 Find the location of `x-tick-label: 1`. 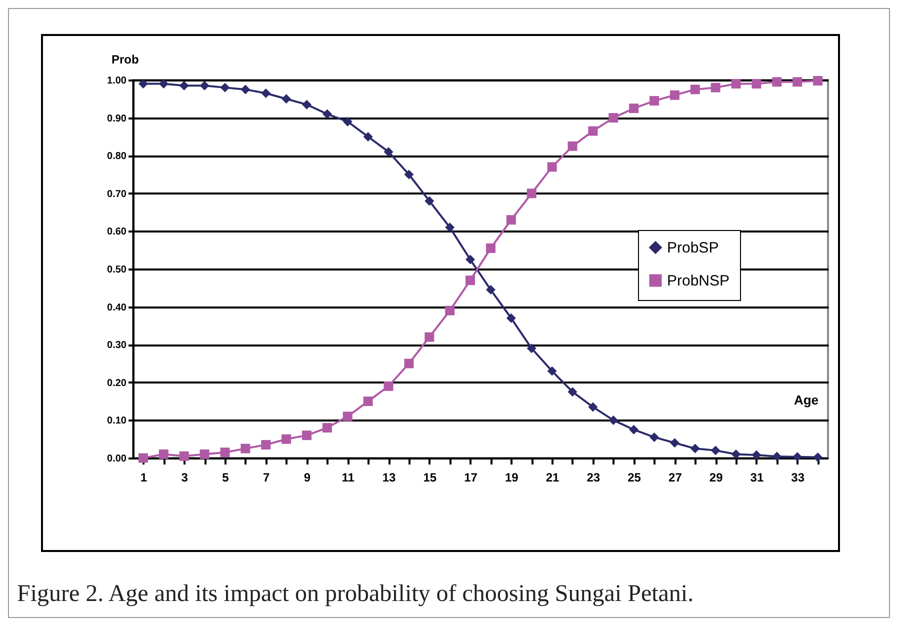

x-tick-label: 1 is located at coordinates (144, 477).